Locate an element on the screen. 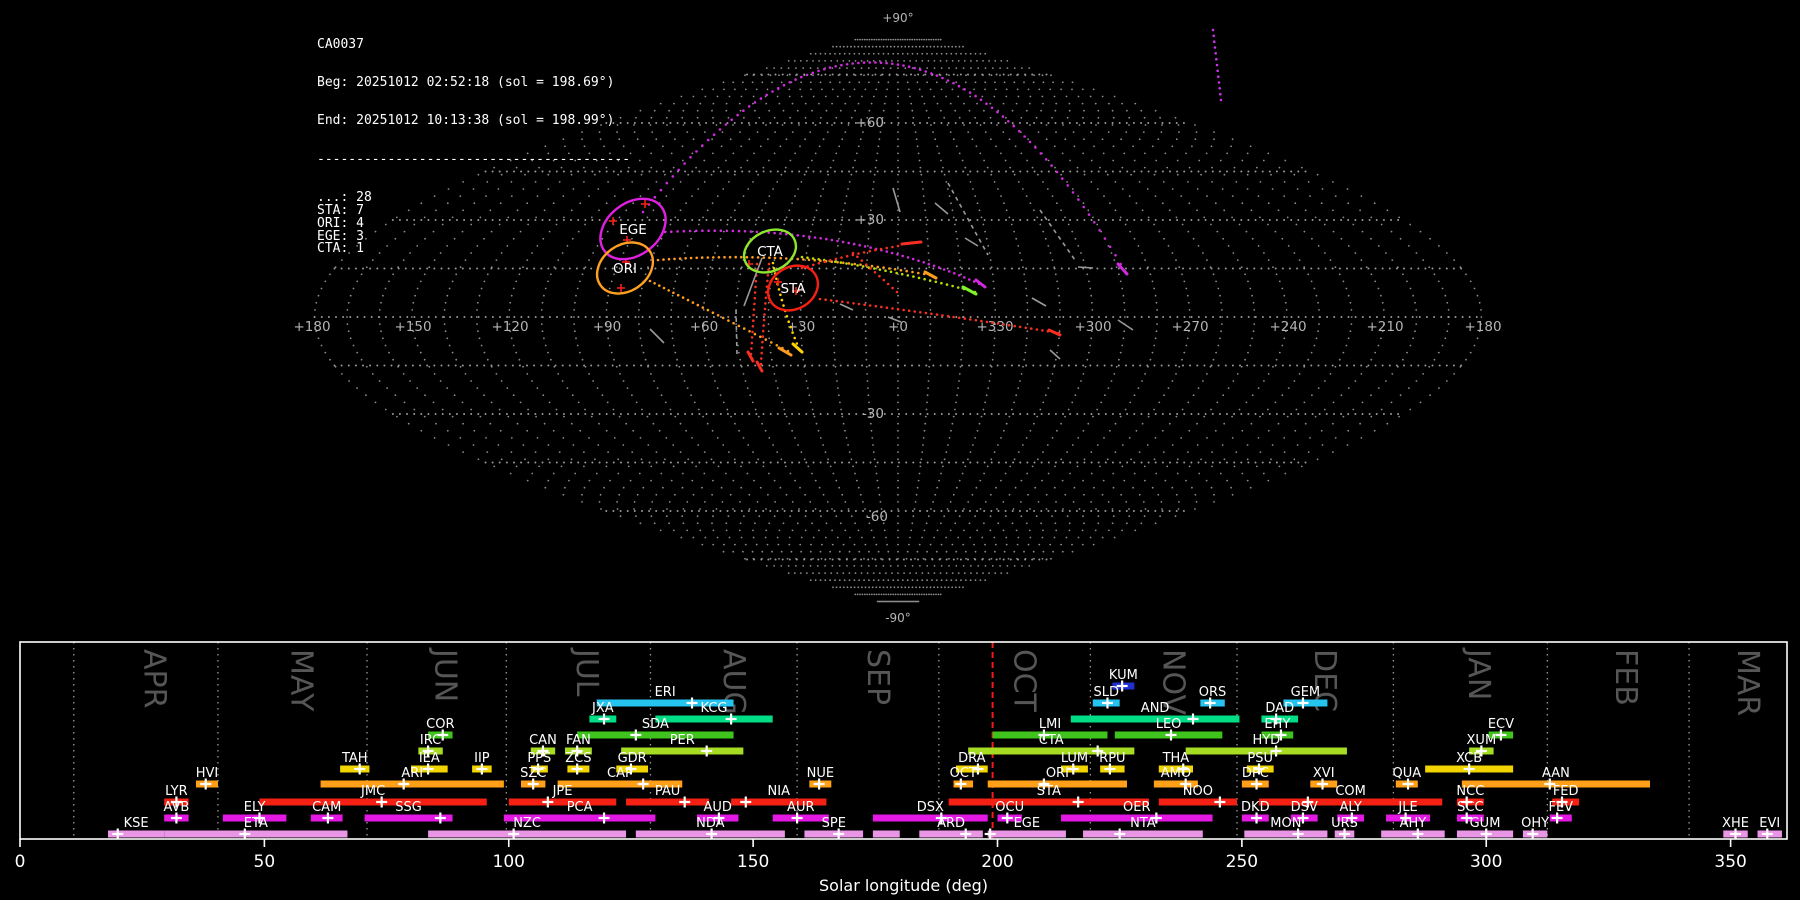  shower-code-AMO: AMO is located at coordinates (1176, 773).